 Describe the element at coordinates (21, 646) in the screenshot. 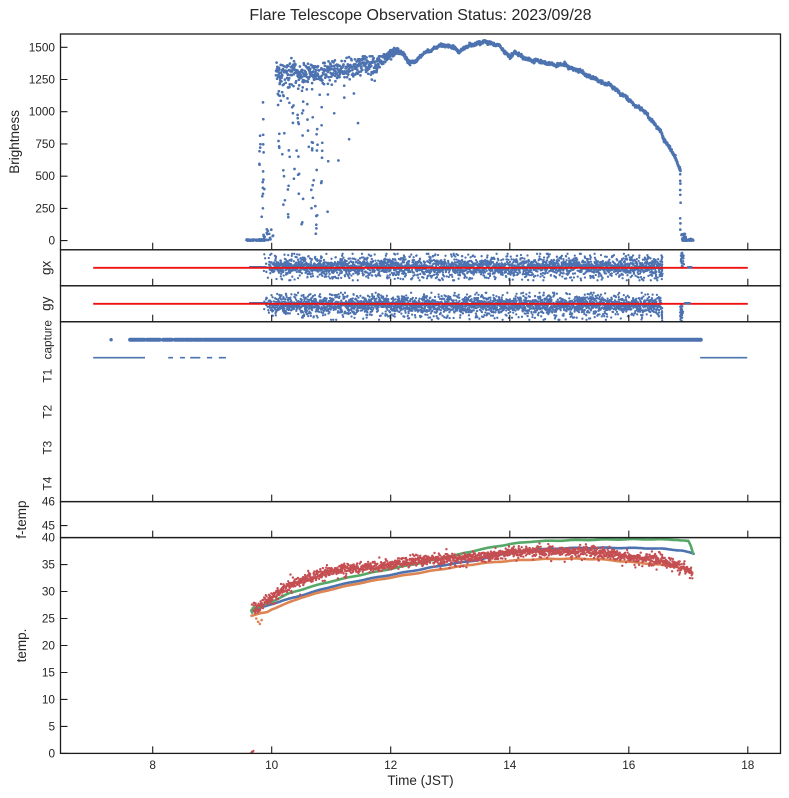

I see `svg-text: temp.` at that location.